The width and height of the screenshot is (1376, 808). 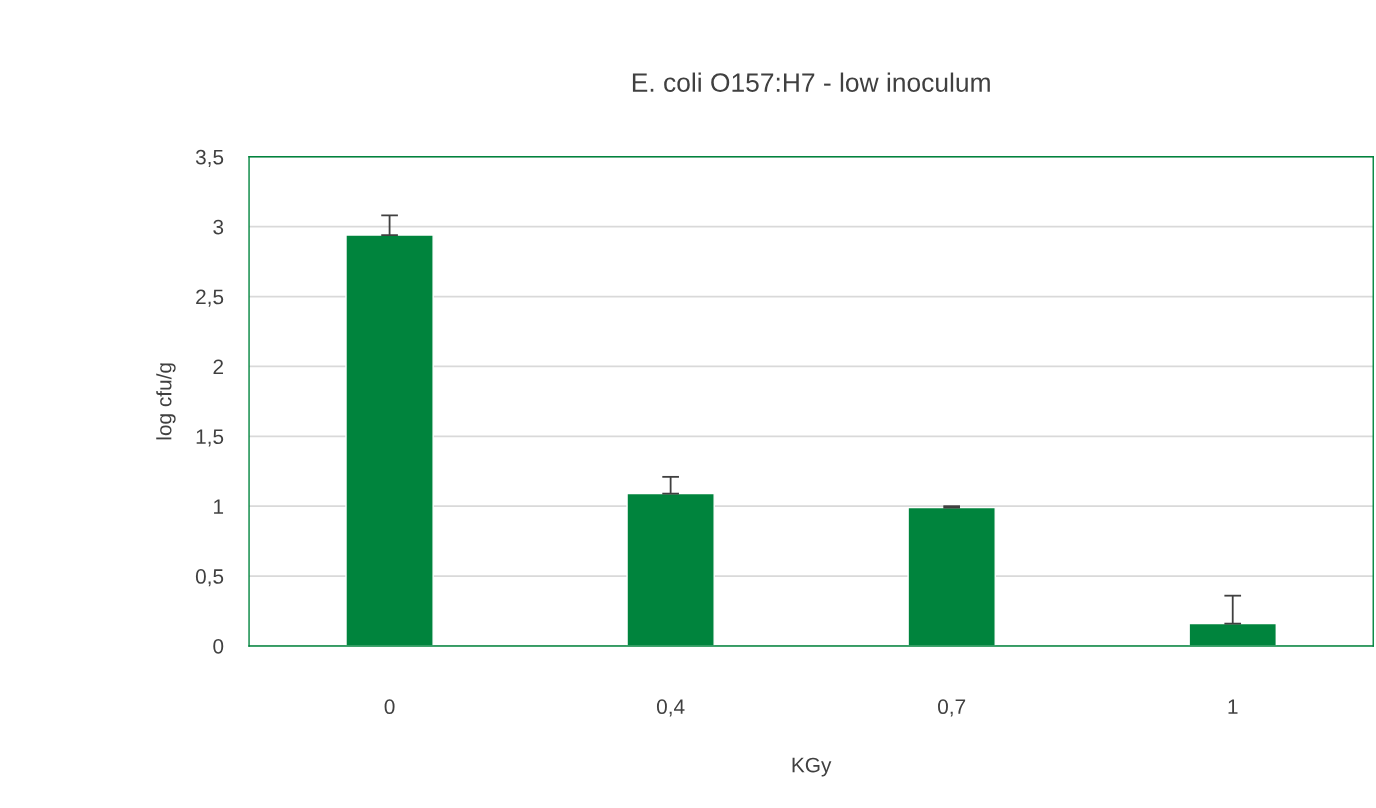 What do you see at coordinates (812, 767) in the screenshot?
I see `x-axis-title: KGy` at bounding box center [812, 767].